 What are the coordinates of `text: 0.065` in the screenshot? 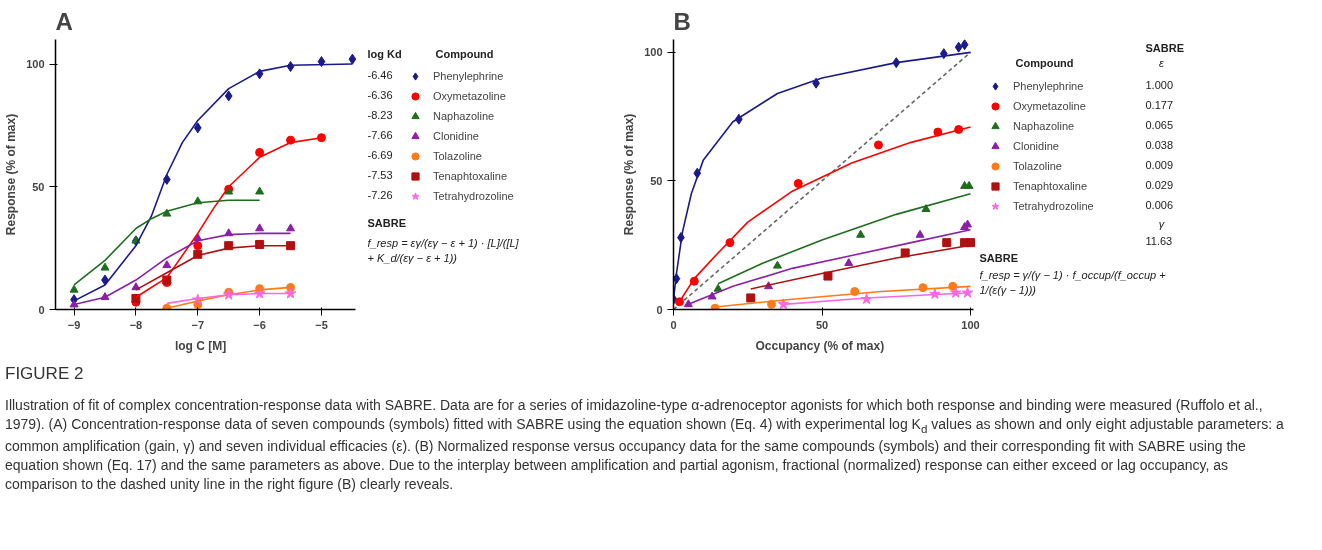 It's located at (1159, 124).